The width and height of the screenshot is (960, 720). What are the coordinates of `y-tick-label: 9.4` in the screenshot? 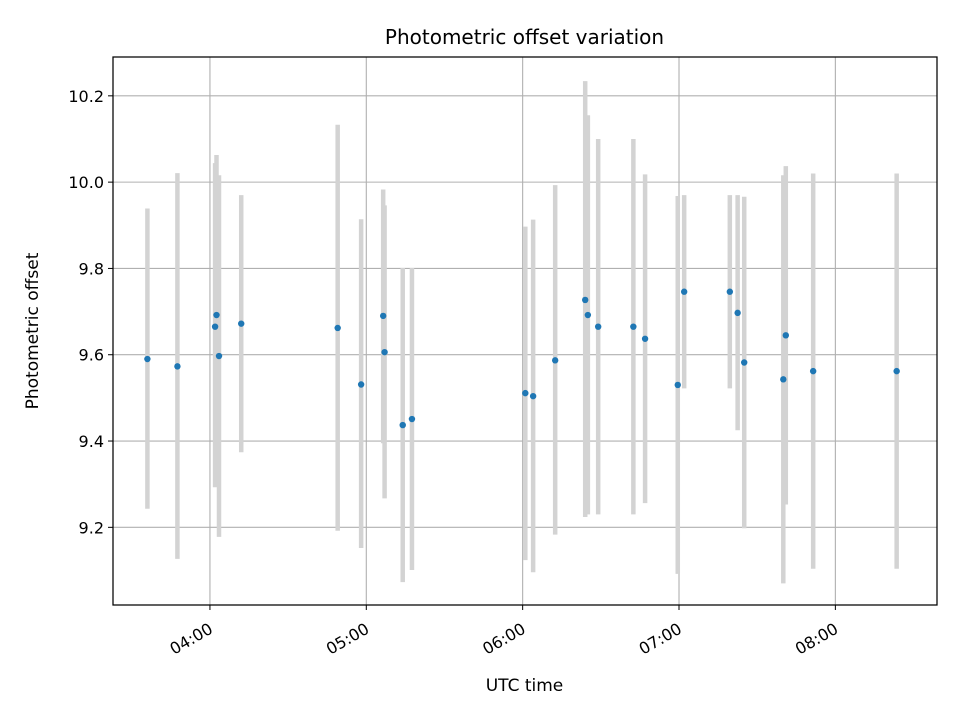 It's located at (91, 441).